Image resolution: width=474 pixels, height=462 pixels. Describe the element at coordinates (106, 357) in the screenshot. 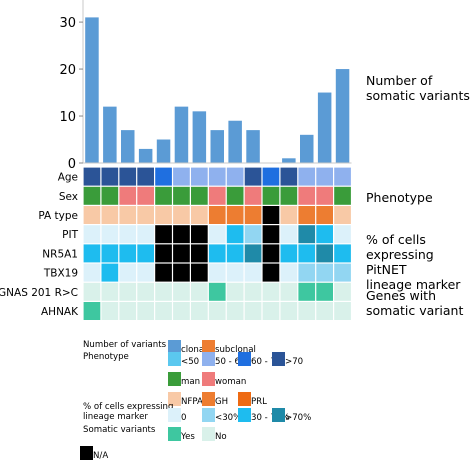

I see `legend-group-title: Phenotype` at that location.